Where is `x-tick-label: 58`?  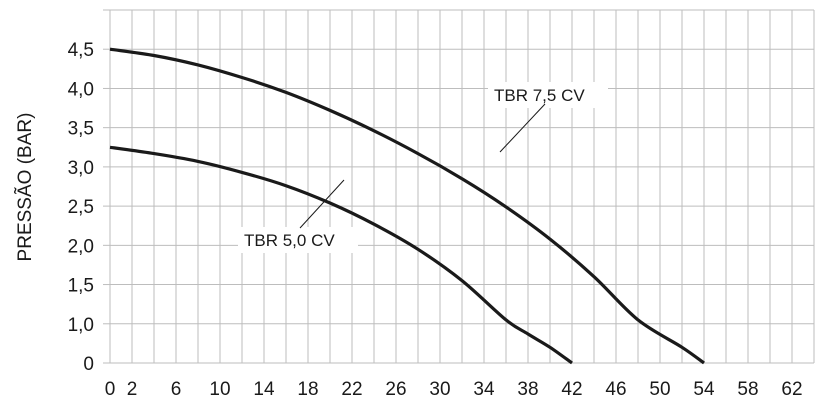
x-tick-label: 58 is located at coordinates (747, 389).